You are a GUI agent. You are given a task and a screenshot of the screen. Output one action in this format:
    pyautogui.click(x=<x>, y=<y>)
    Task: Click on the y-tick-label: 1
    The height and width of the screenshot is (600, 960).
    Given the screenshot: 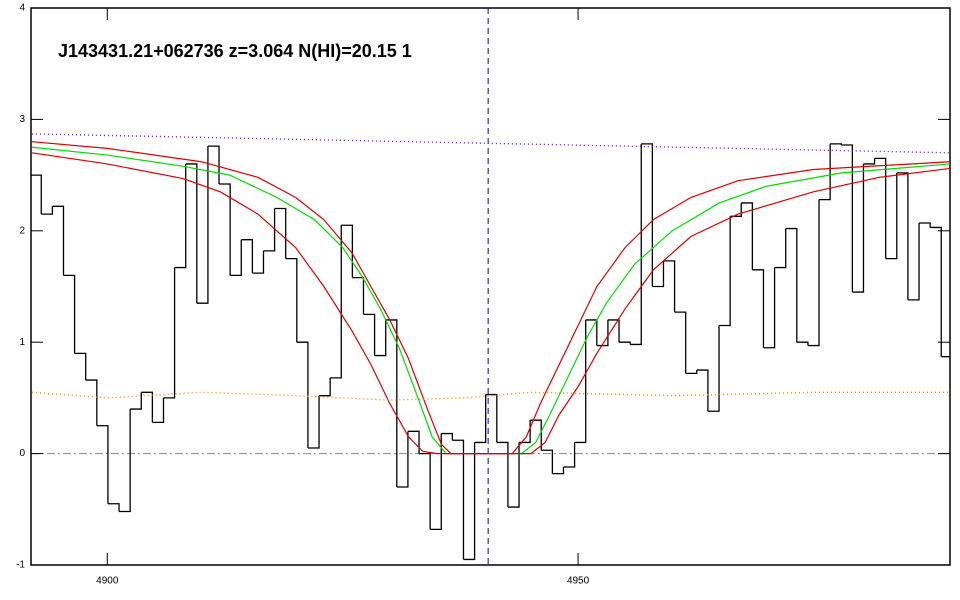 What is the action you would take?
    pyautogui.click(x=22, y=342)
    